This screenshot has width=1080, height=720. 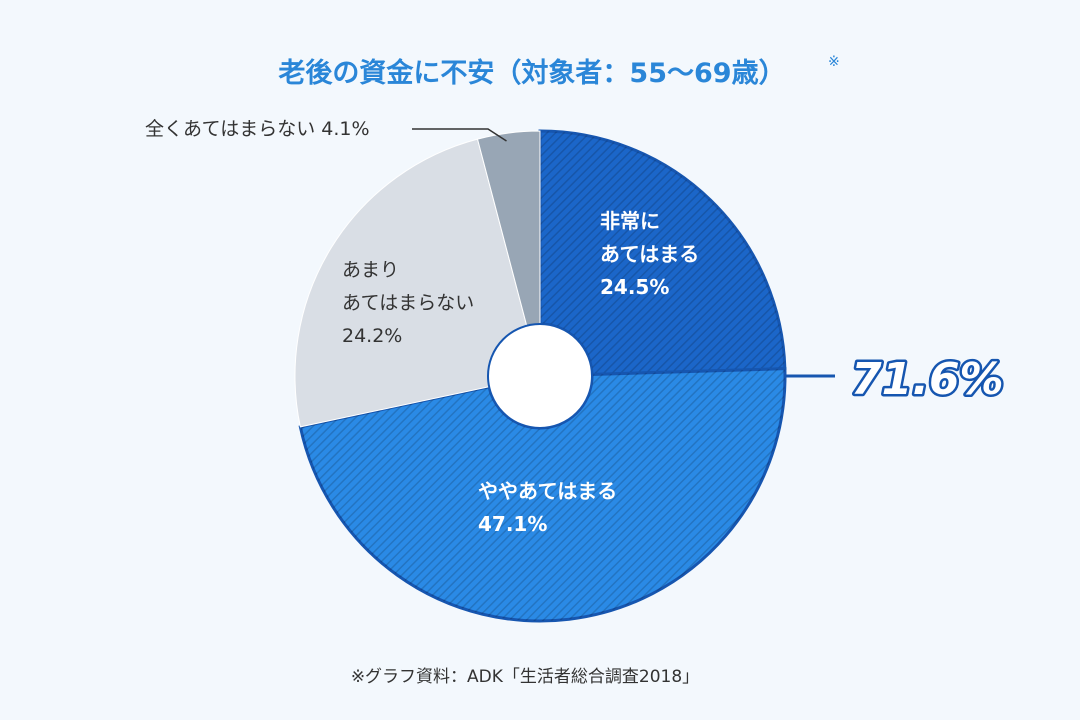 I want to click on slice-label-2-0: あまり, so click(x=370, y=270).